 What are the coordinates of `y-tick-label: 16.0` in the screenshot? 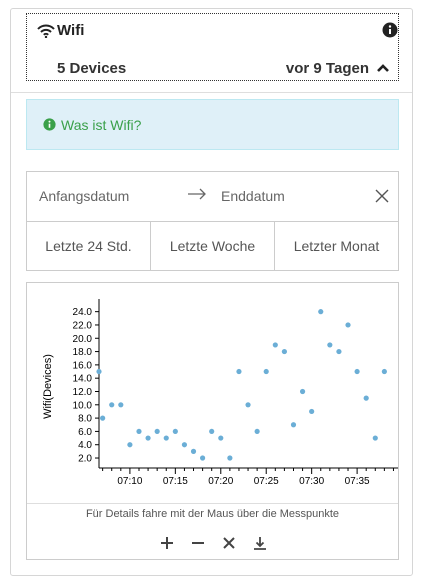 It's located at (83, 365).